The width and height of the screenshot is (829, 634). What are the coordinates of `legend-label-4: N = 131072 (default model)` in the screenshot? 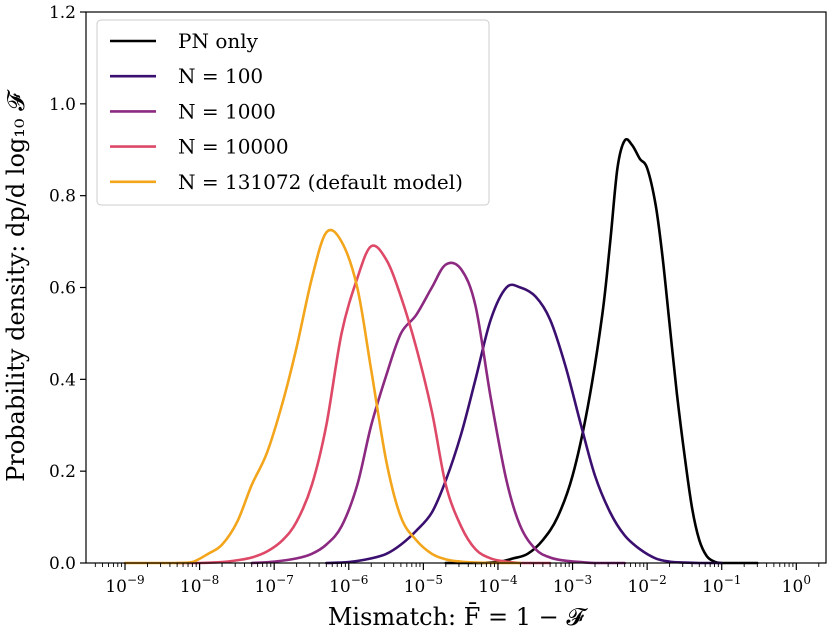 It's located at (320, 182).